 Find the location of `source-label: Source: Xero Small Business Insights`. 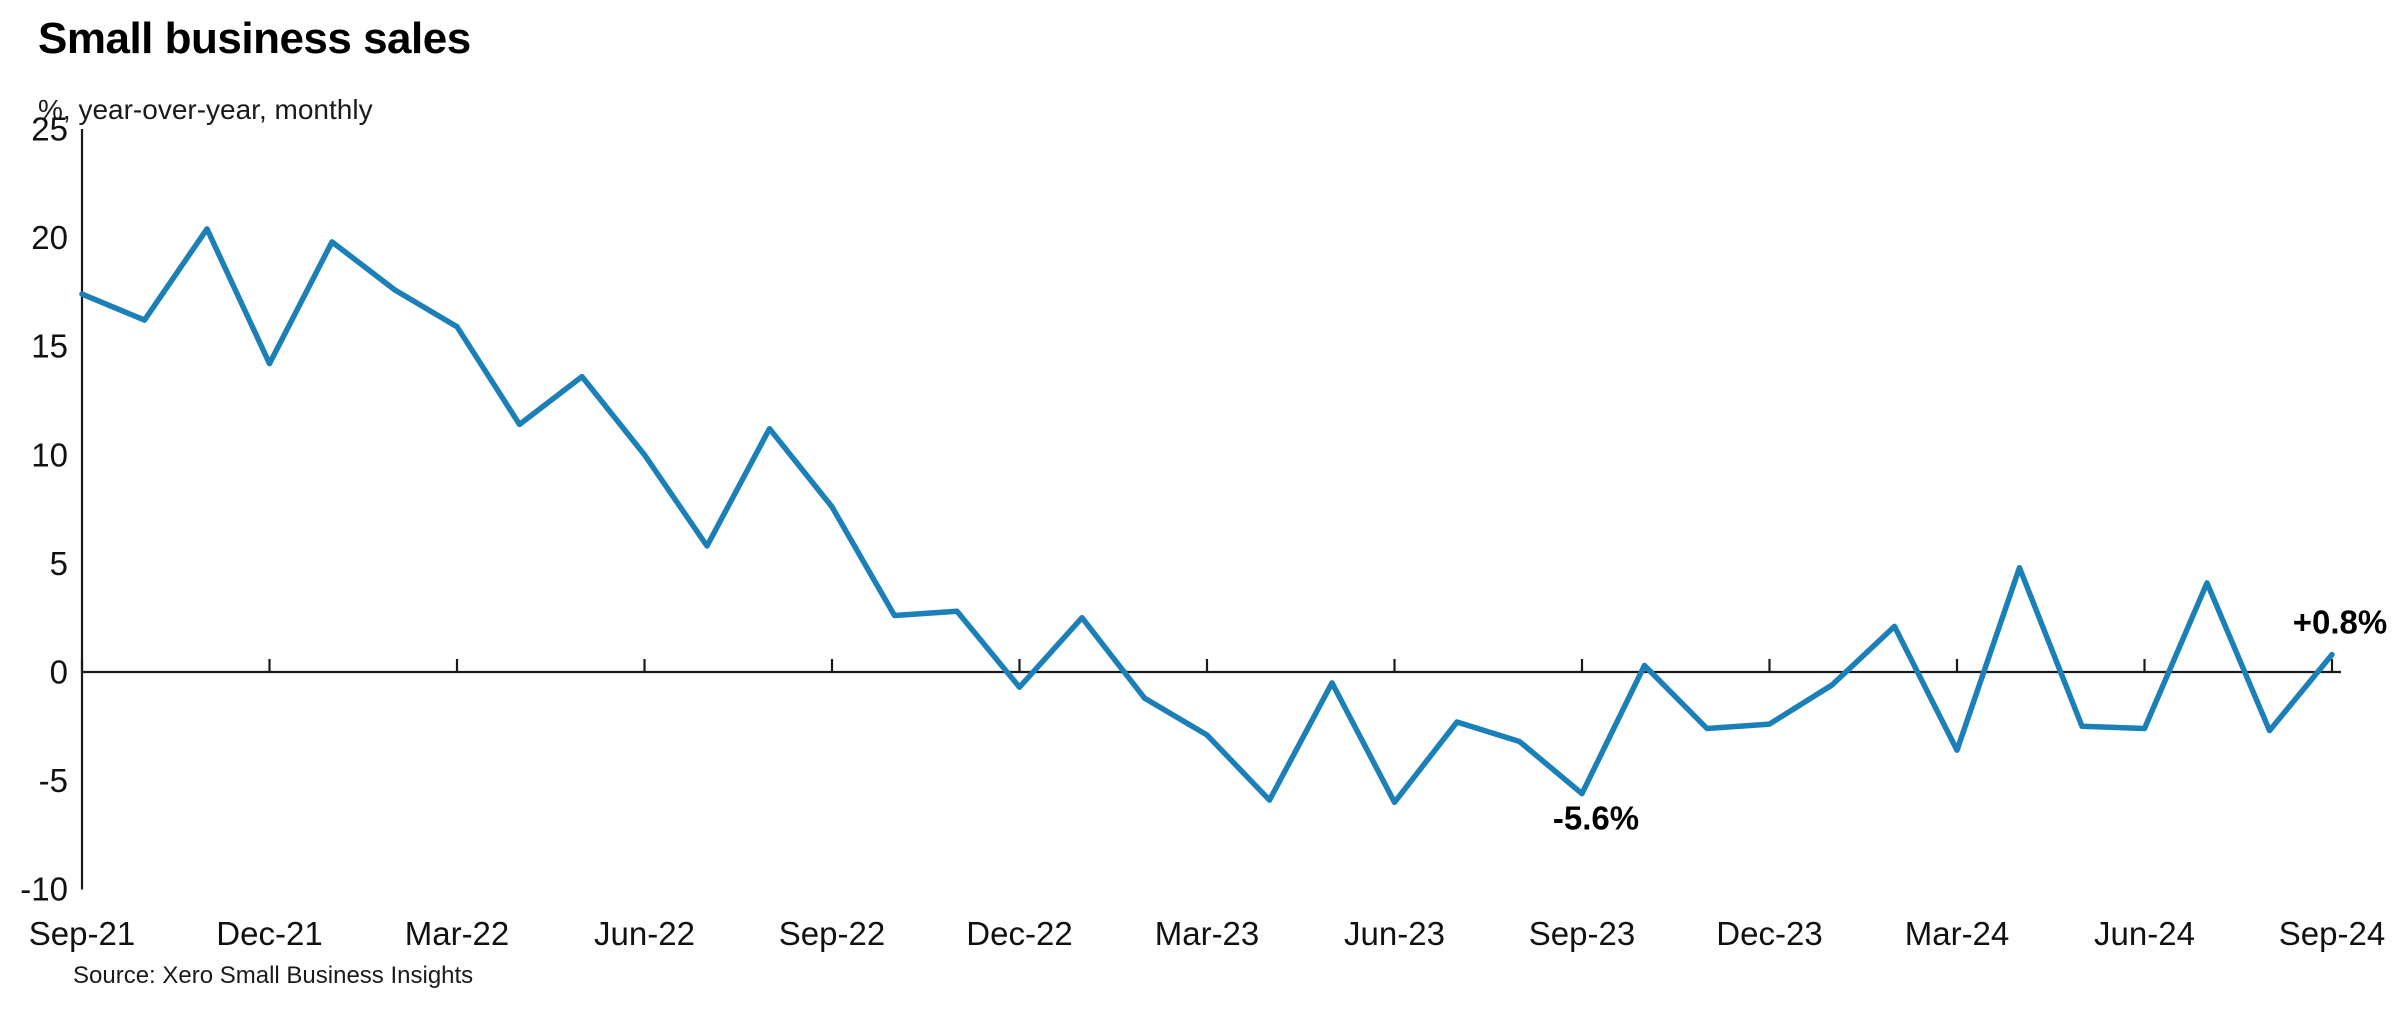

source-label: Source: Xero Small Business Insights is located at coordinates (273, 975).